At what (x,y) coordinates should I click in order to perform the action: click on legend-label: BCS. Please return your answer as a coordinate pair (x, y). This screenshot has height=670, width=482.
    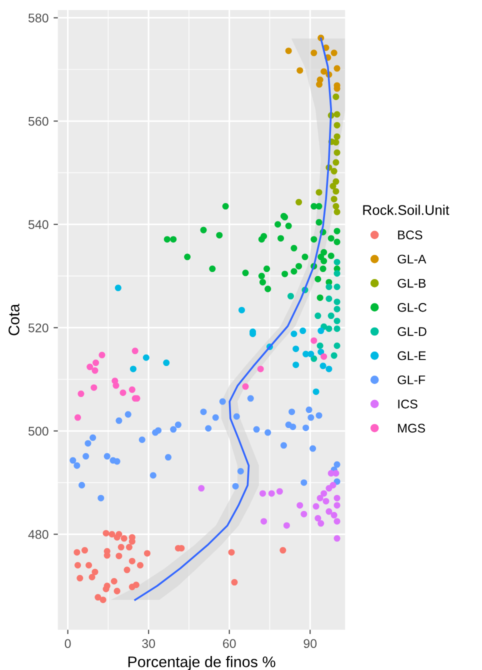
    Looking at the image, I should click on (410, 235).